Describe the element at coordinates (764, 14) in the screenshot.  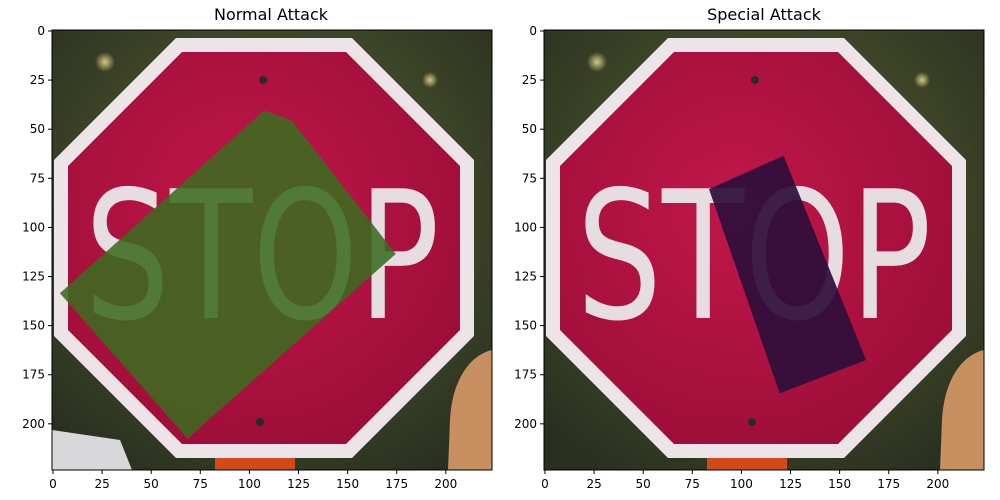
I see `panel-title: Special Attack` at that location.